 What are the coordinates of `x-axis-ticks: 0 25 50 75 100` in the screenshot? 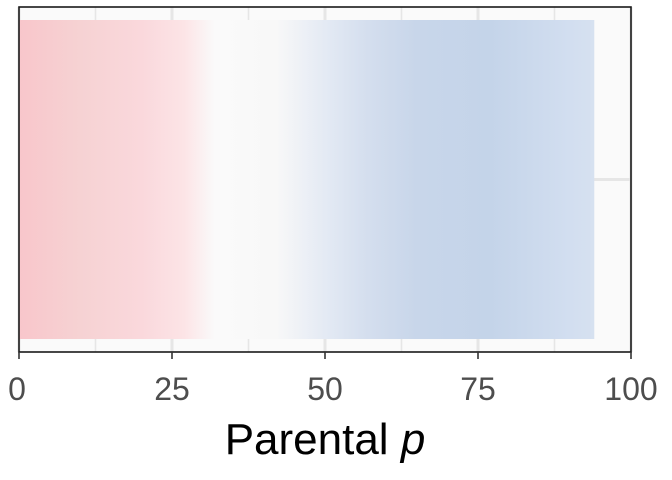 It's located at (333, 379).